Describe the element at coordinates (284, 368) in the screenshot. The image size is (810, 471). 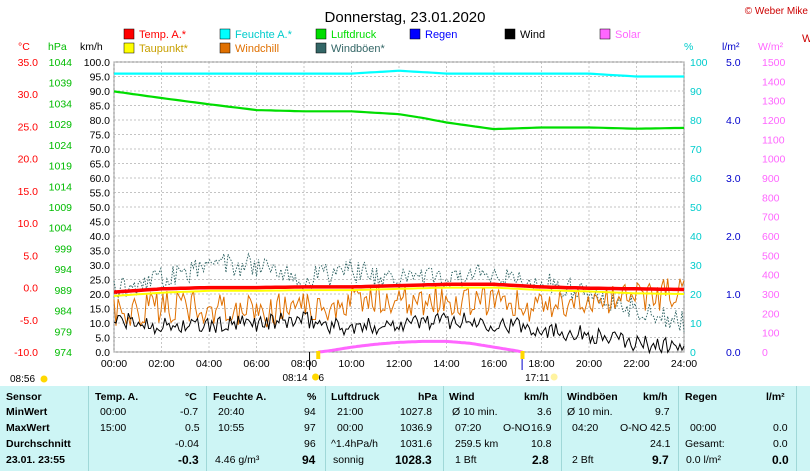
I see `sun-markers: 08:14 6 17:11 08:56` at that location.